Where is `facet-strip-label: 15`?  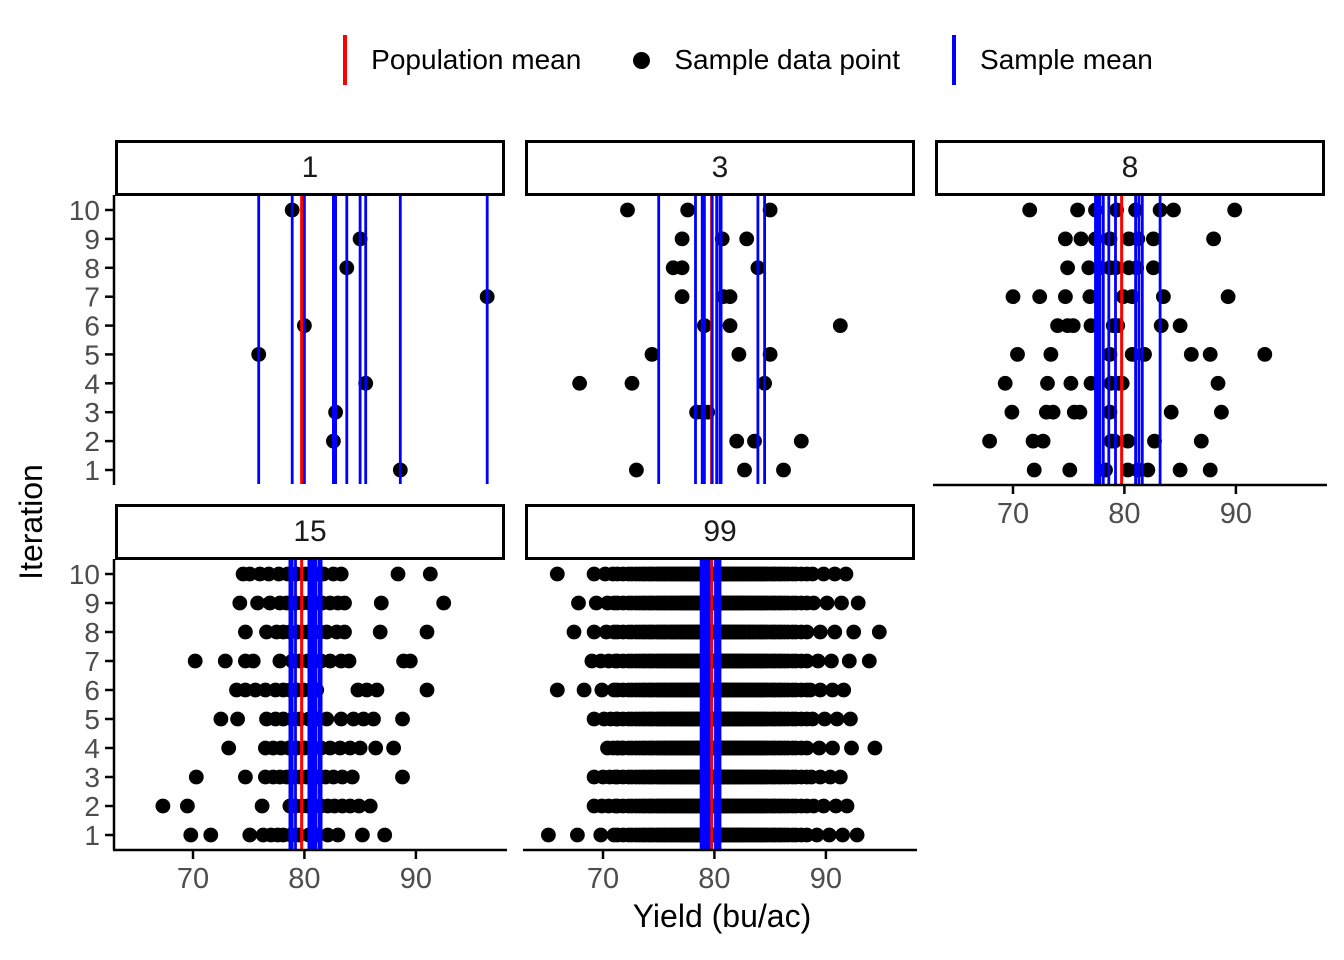 facet-strip-label: 15 is located at coordinates (310, 531).